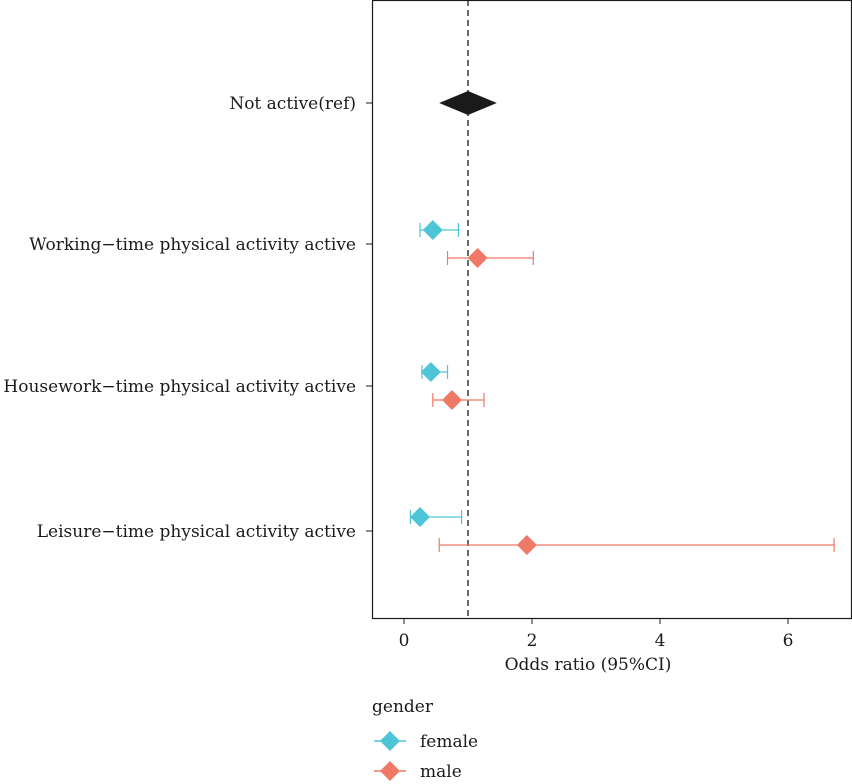 Image resolution: width=852 pixels, height=784 pixels. Describe the element at coordinates (390, 741) in the screenshot. I see `legend-key-diamond-female` at that location.